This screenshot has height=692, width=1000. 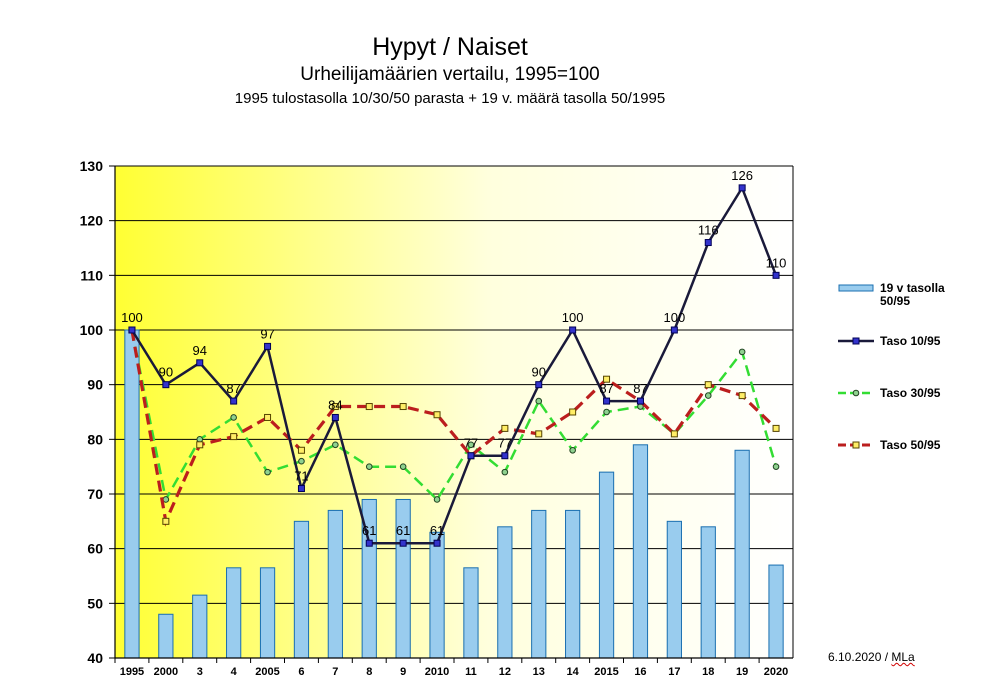 I want to click on x-tick-label: 2015, so click(x=606, y=672).